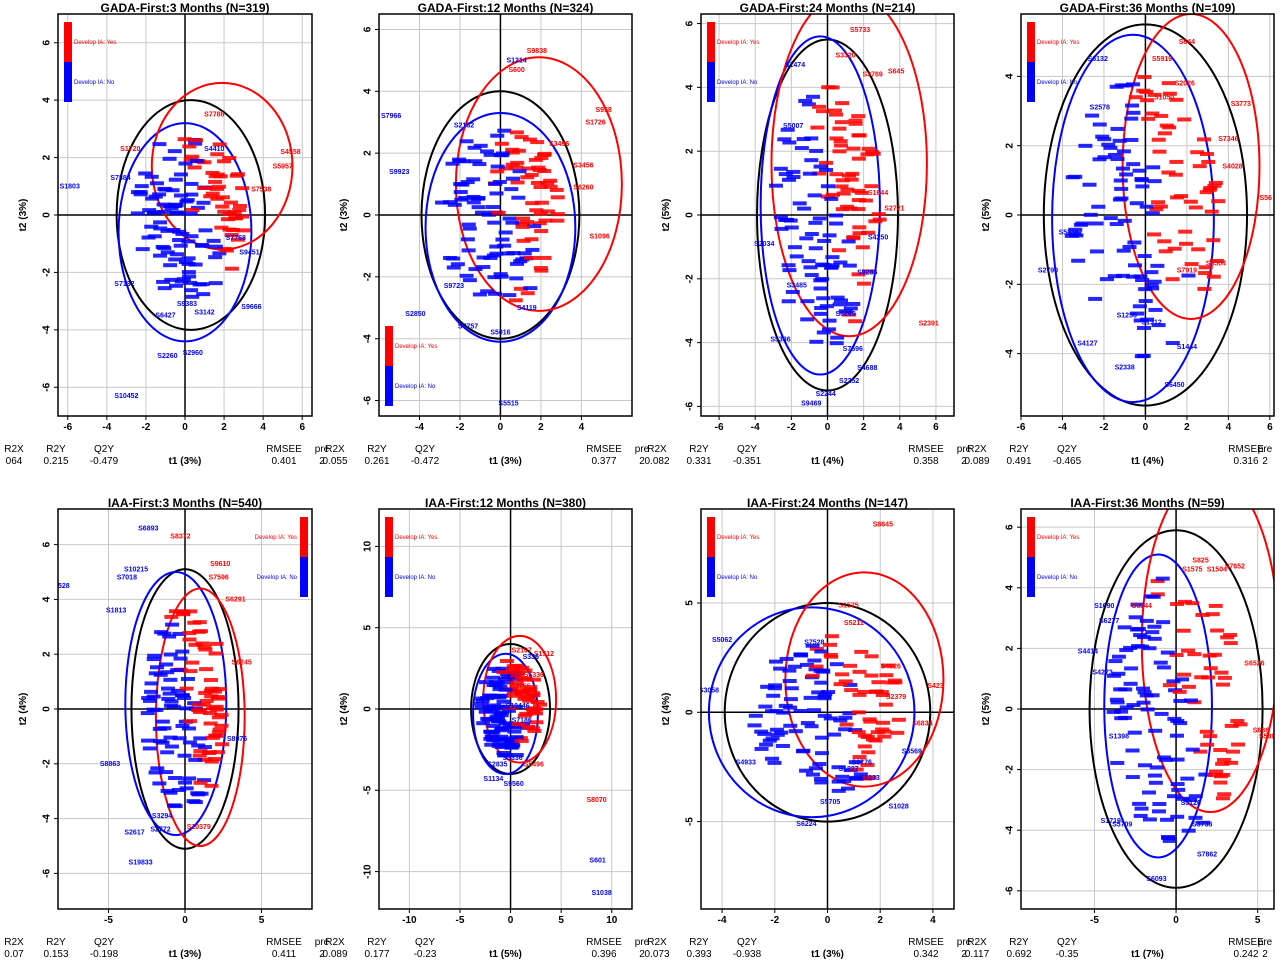 The image size is (1283, 966). Describe the element at coordinates (501, 427) in the screenshot. I see `x-tick-label: 0` at that location.